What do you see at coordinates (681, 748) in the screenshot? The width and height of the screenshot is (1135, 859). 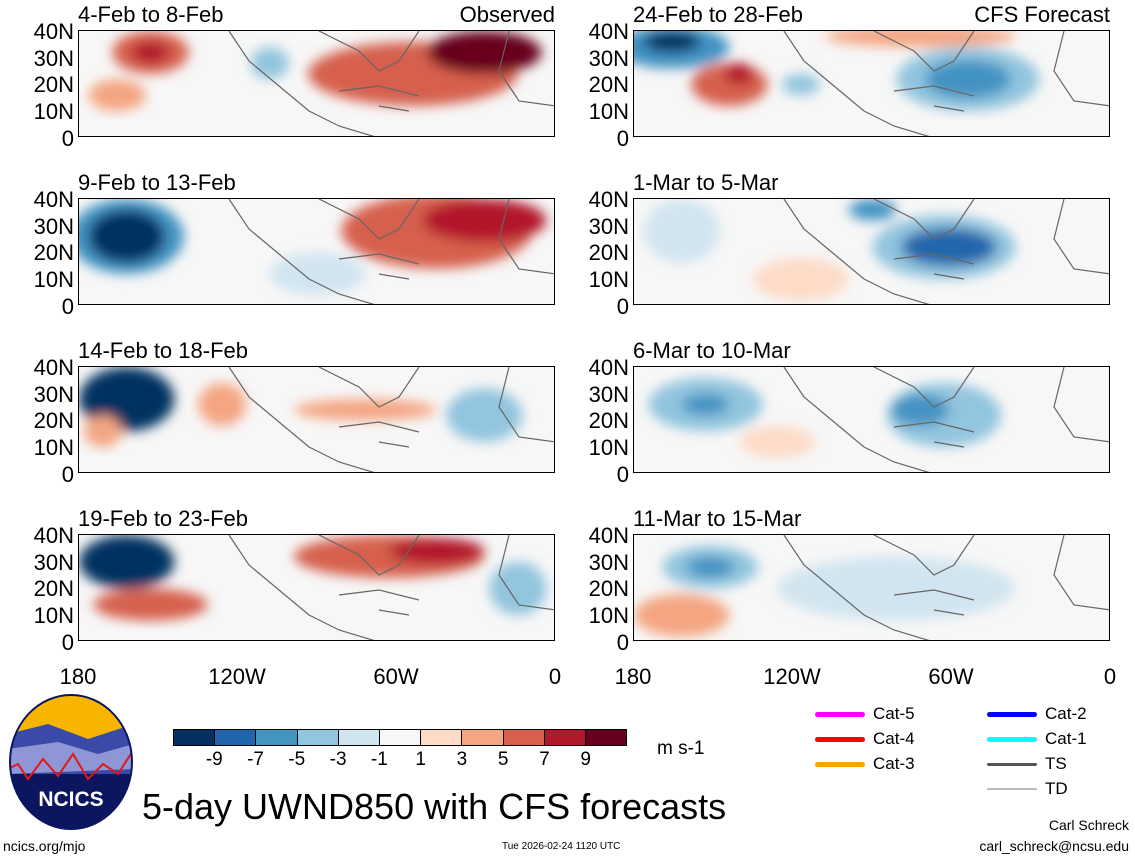 I see `colorbar-units: m s-1` at bounding box center [681, 748].